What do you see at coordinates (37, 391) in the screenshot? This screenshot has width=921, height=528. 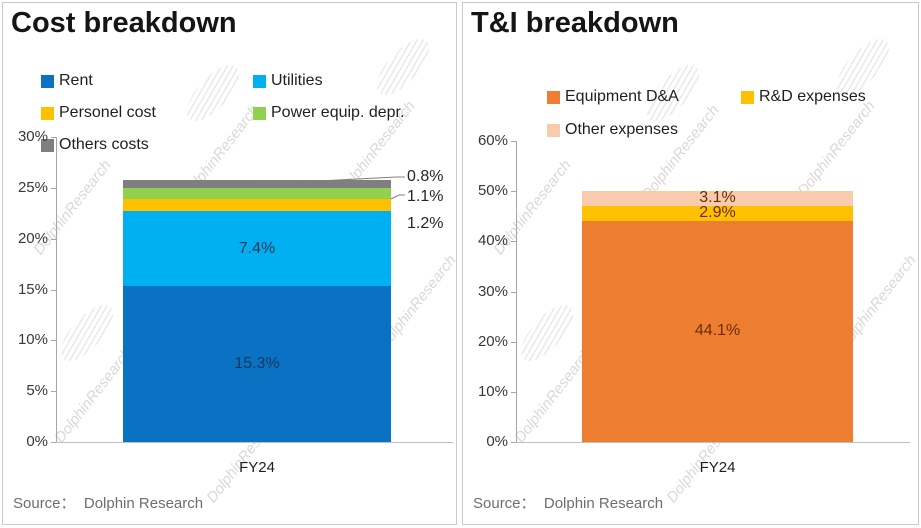 I see `y-tick-label: 5%` at bounding box center [37, 391].